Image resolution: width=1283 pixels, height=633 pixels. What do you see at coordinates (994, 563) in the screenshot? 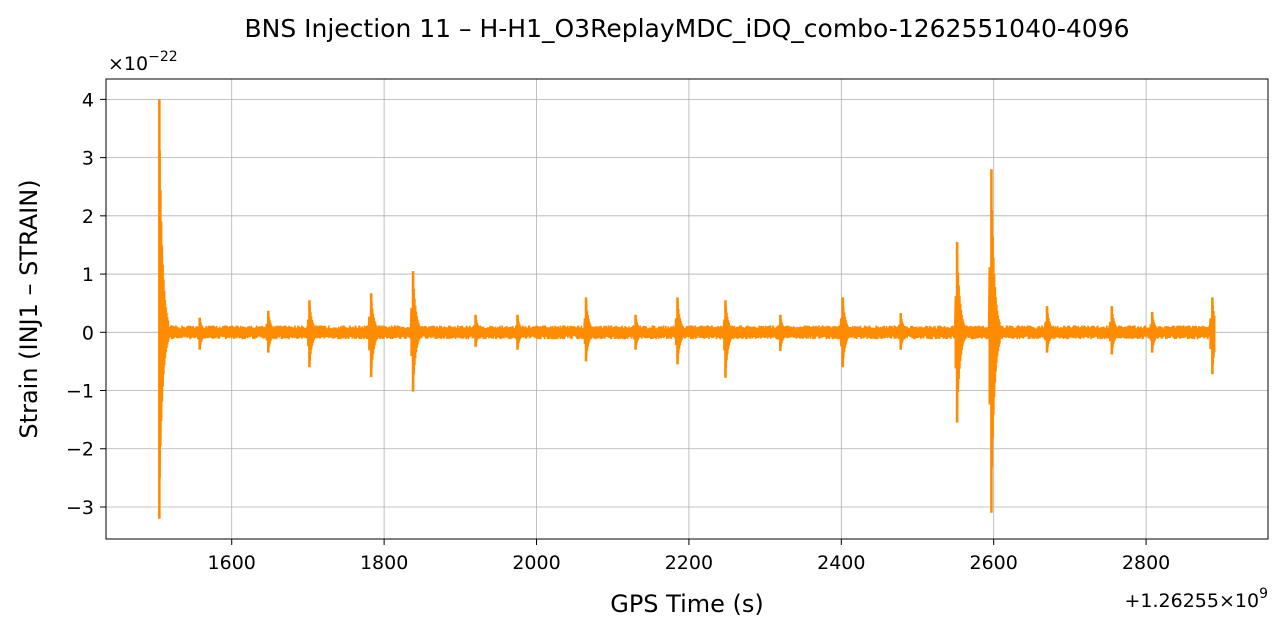
I see `x-tick-label: 2600` at bounding box center [994, 563].